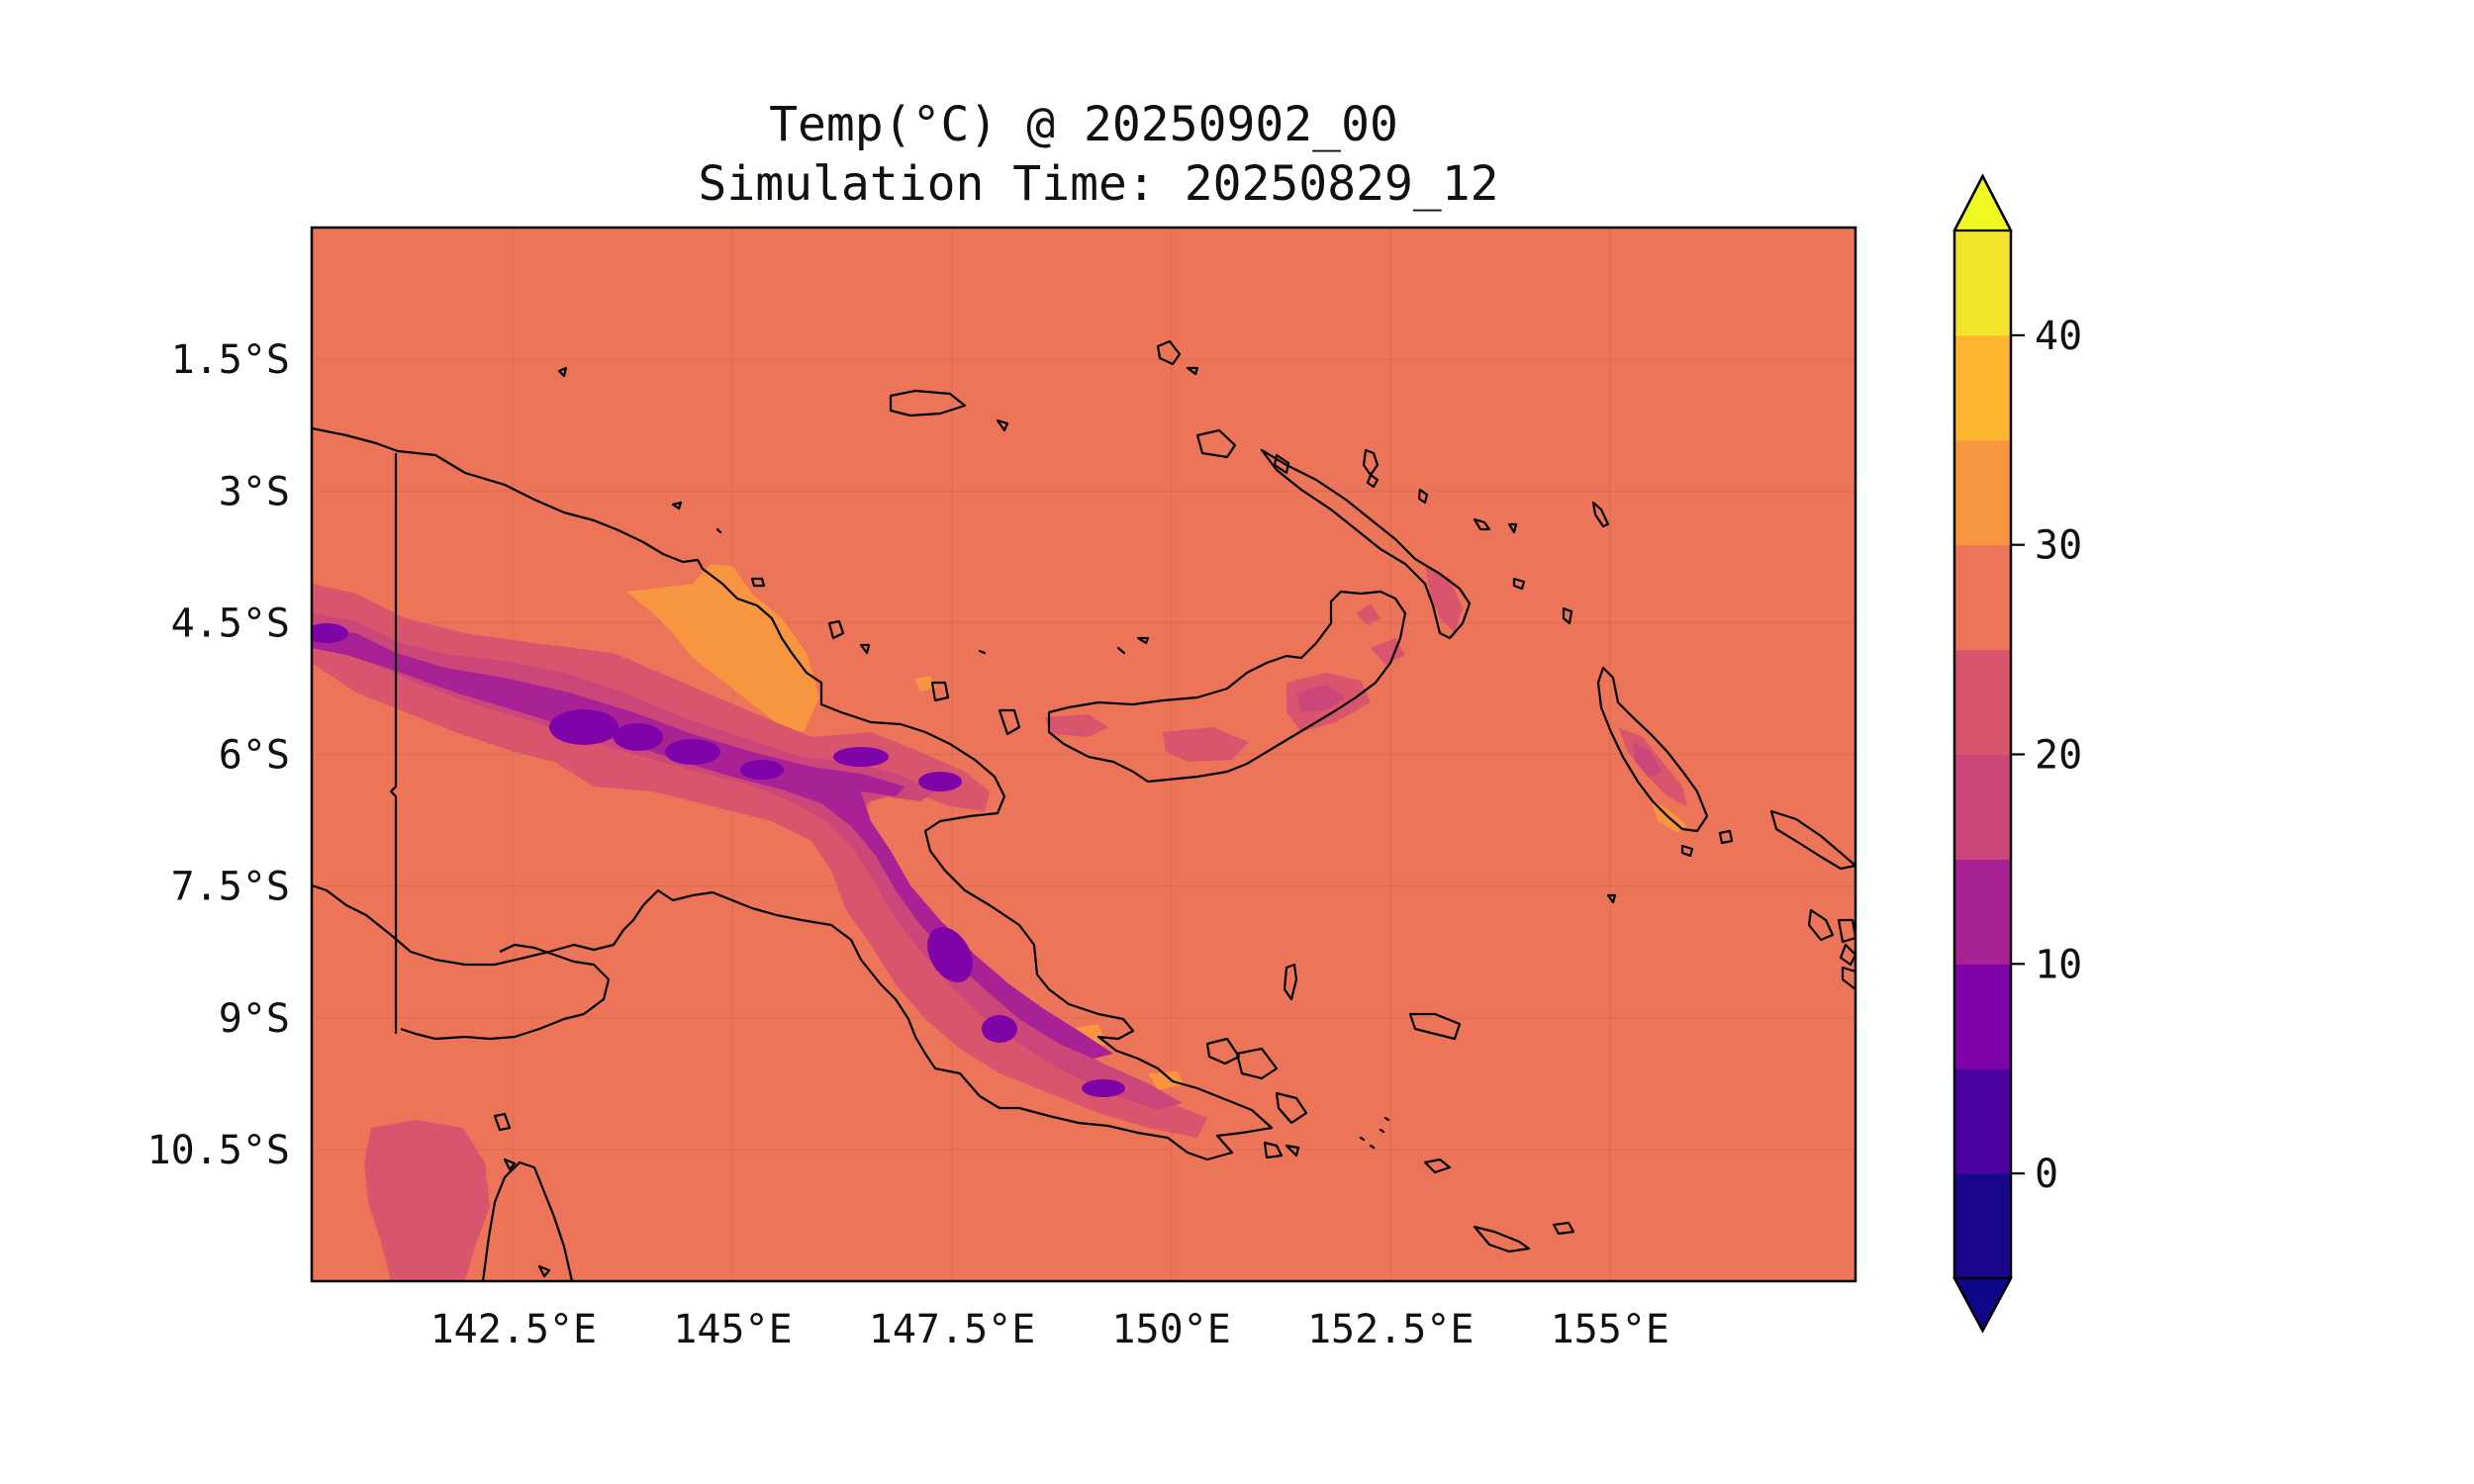  Describe the element at coordinates (1444, 598) in the screenshot. I see `contour-band-20-25-newireland` at that location.